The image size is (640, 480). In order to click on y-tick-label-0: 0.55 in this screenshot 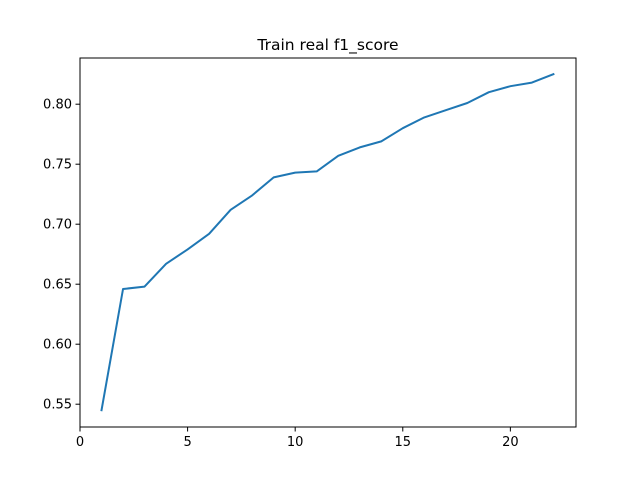, I will do `click(57, 405)`.